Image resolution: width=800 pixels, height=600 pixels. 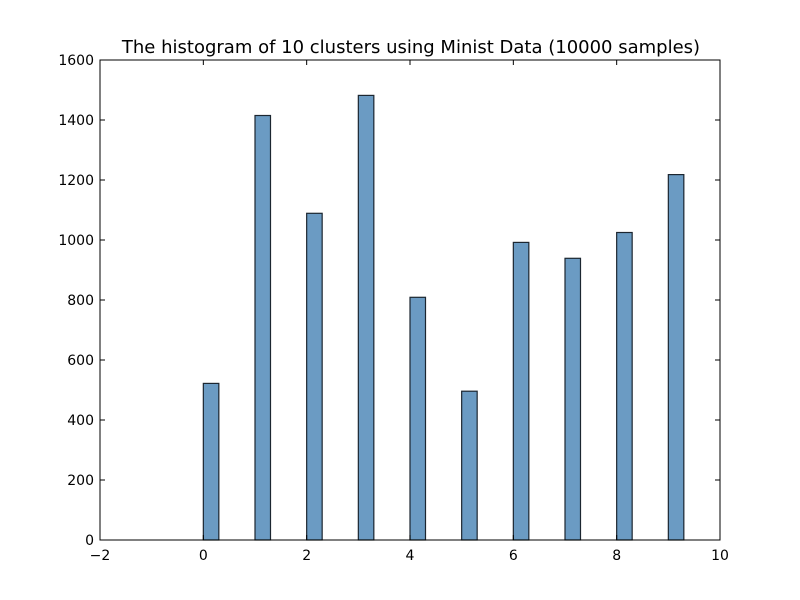 I want to click on x-tick-label: 4, so click(x=410, y=556).